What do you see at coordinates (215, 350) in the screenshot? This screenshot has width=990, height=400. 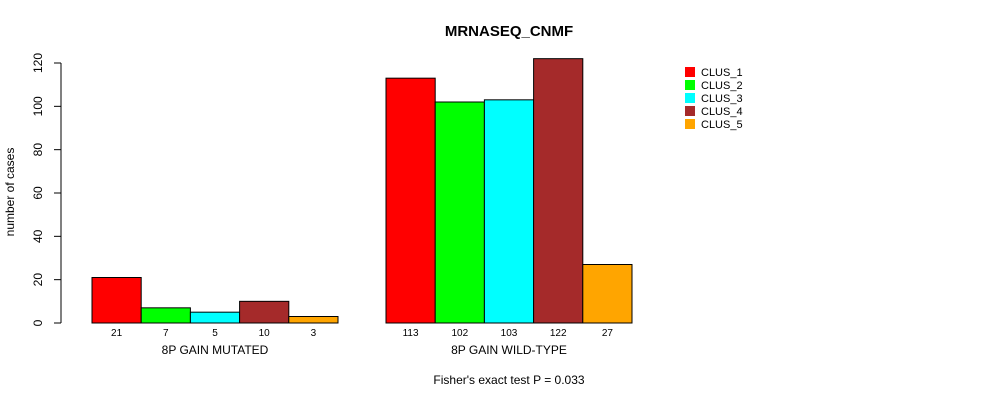 I see `group-label: 8P GAIN MUTATED` at bounding box center [215, 350].